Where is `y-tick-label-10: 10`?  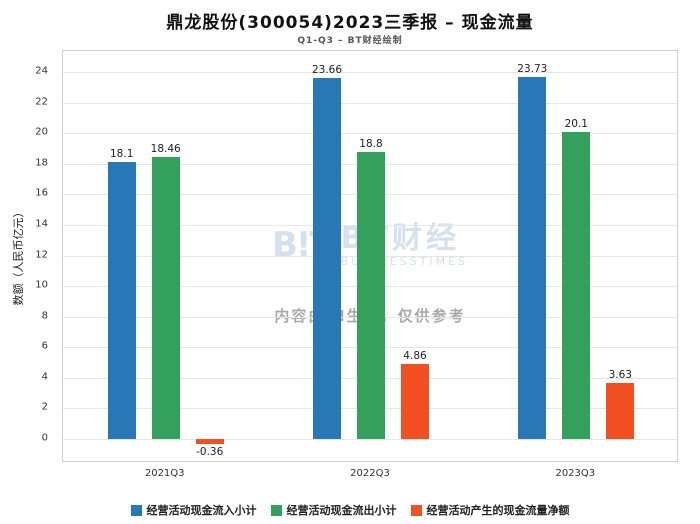 y-tick-label-10: 10 is located at coordinates (41, 285).